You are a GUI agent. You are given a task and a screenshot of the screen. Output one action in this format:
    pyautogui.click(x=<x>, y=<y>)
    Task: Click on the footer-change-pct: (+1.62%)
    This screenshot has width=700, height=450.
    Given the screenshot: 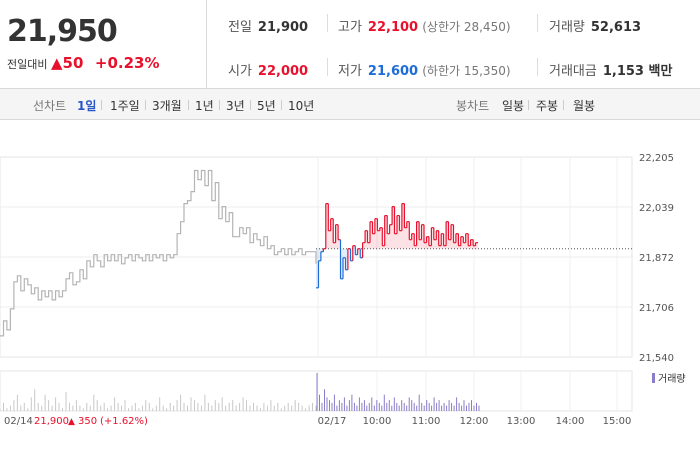 What is the action you would take?
    pyautogui.click(x=124, y=421)
    